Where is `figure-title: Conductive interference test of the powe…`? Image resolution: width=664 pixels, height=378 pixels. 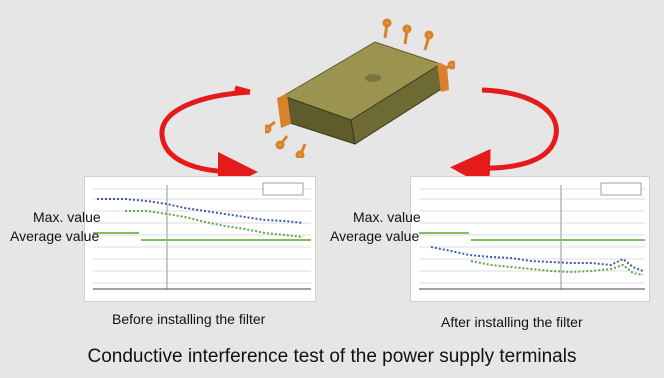
figure-title: Conductive interference test of the powe… is located at coordinates (332, 356).